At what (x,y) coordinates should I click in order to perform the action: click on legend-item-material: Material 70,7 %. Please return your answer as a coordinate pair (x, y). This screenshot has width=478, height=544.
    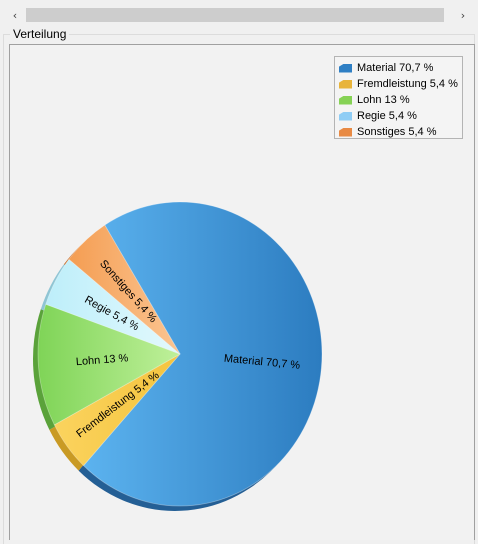
    Looking at the image, I should click on (400, 68).